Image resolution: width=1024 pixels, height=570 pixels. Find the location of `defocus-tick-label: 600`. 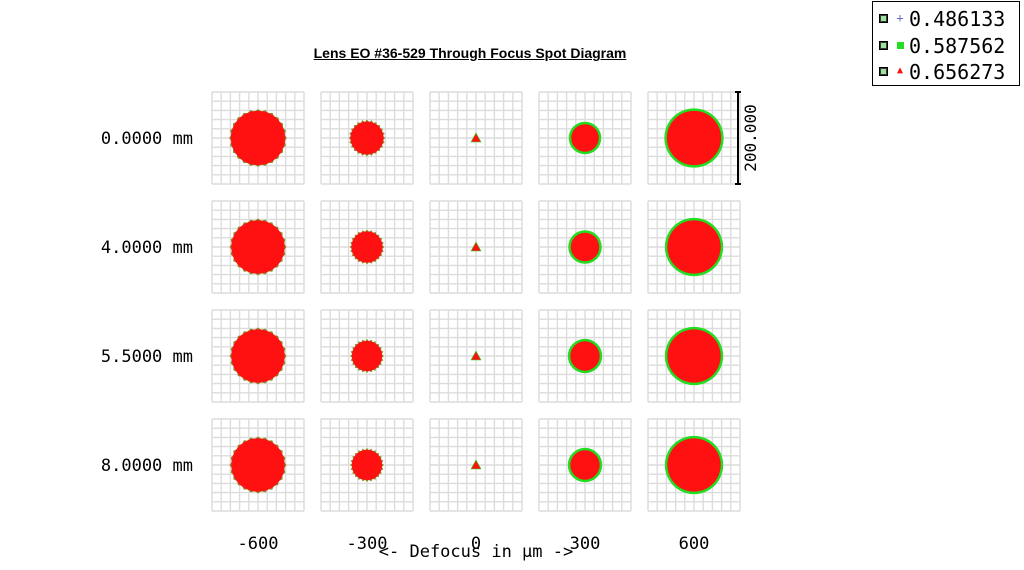

defocus-tick-label: 600 is located at coordinates (694, 544).